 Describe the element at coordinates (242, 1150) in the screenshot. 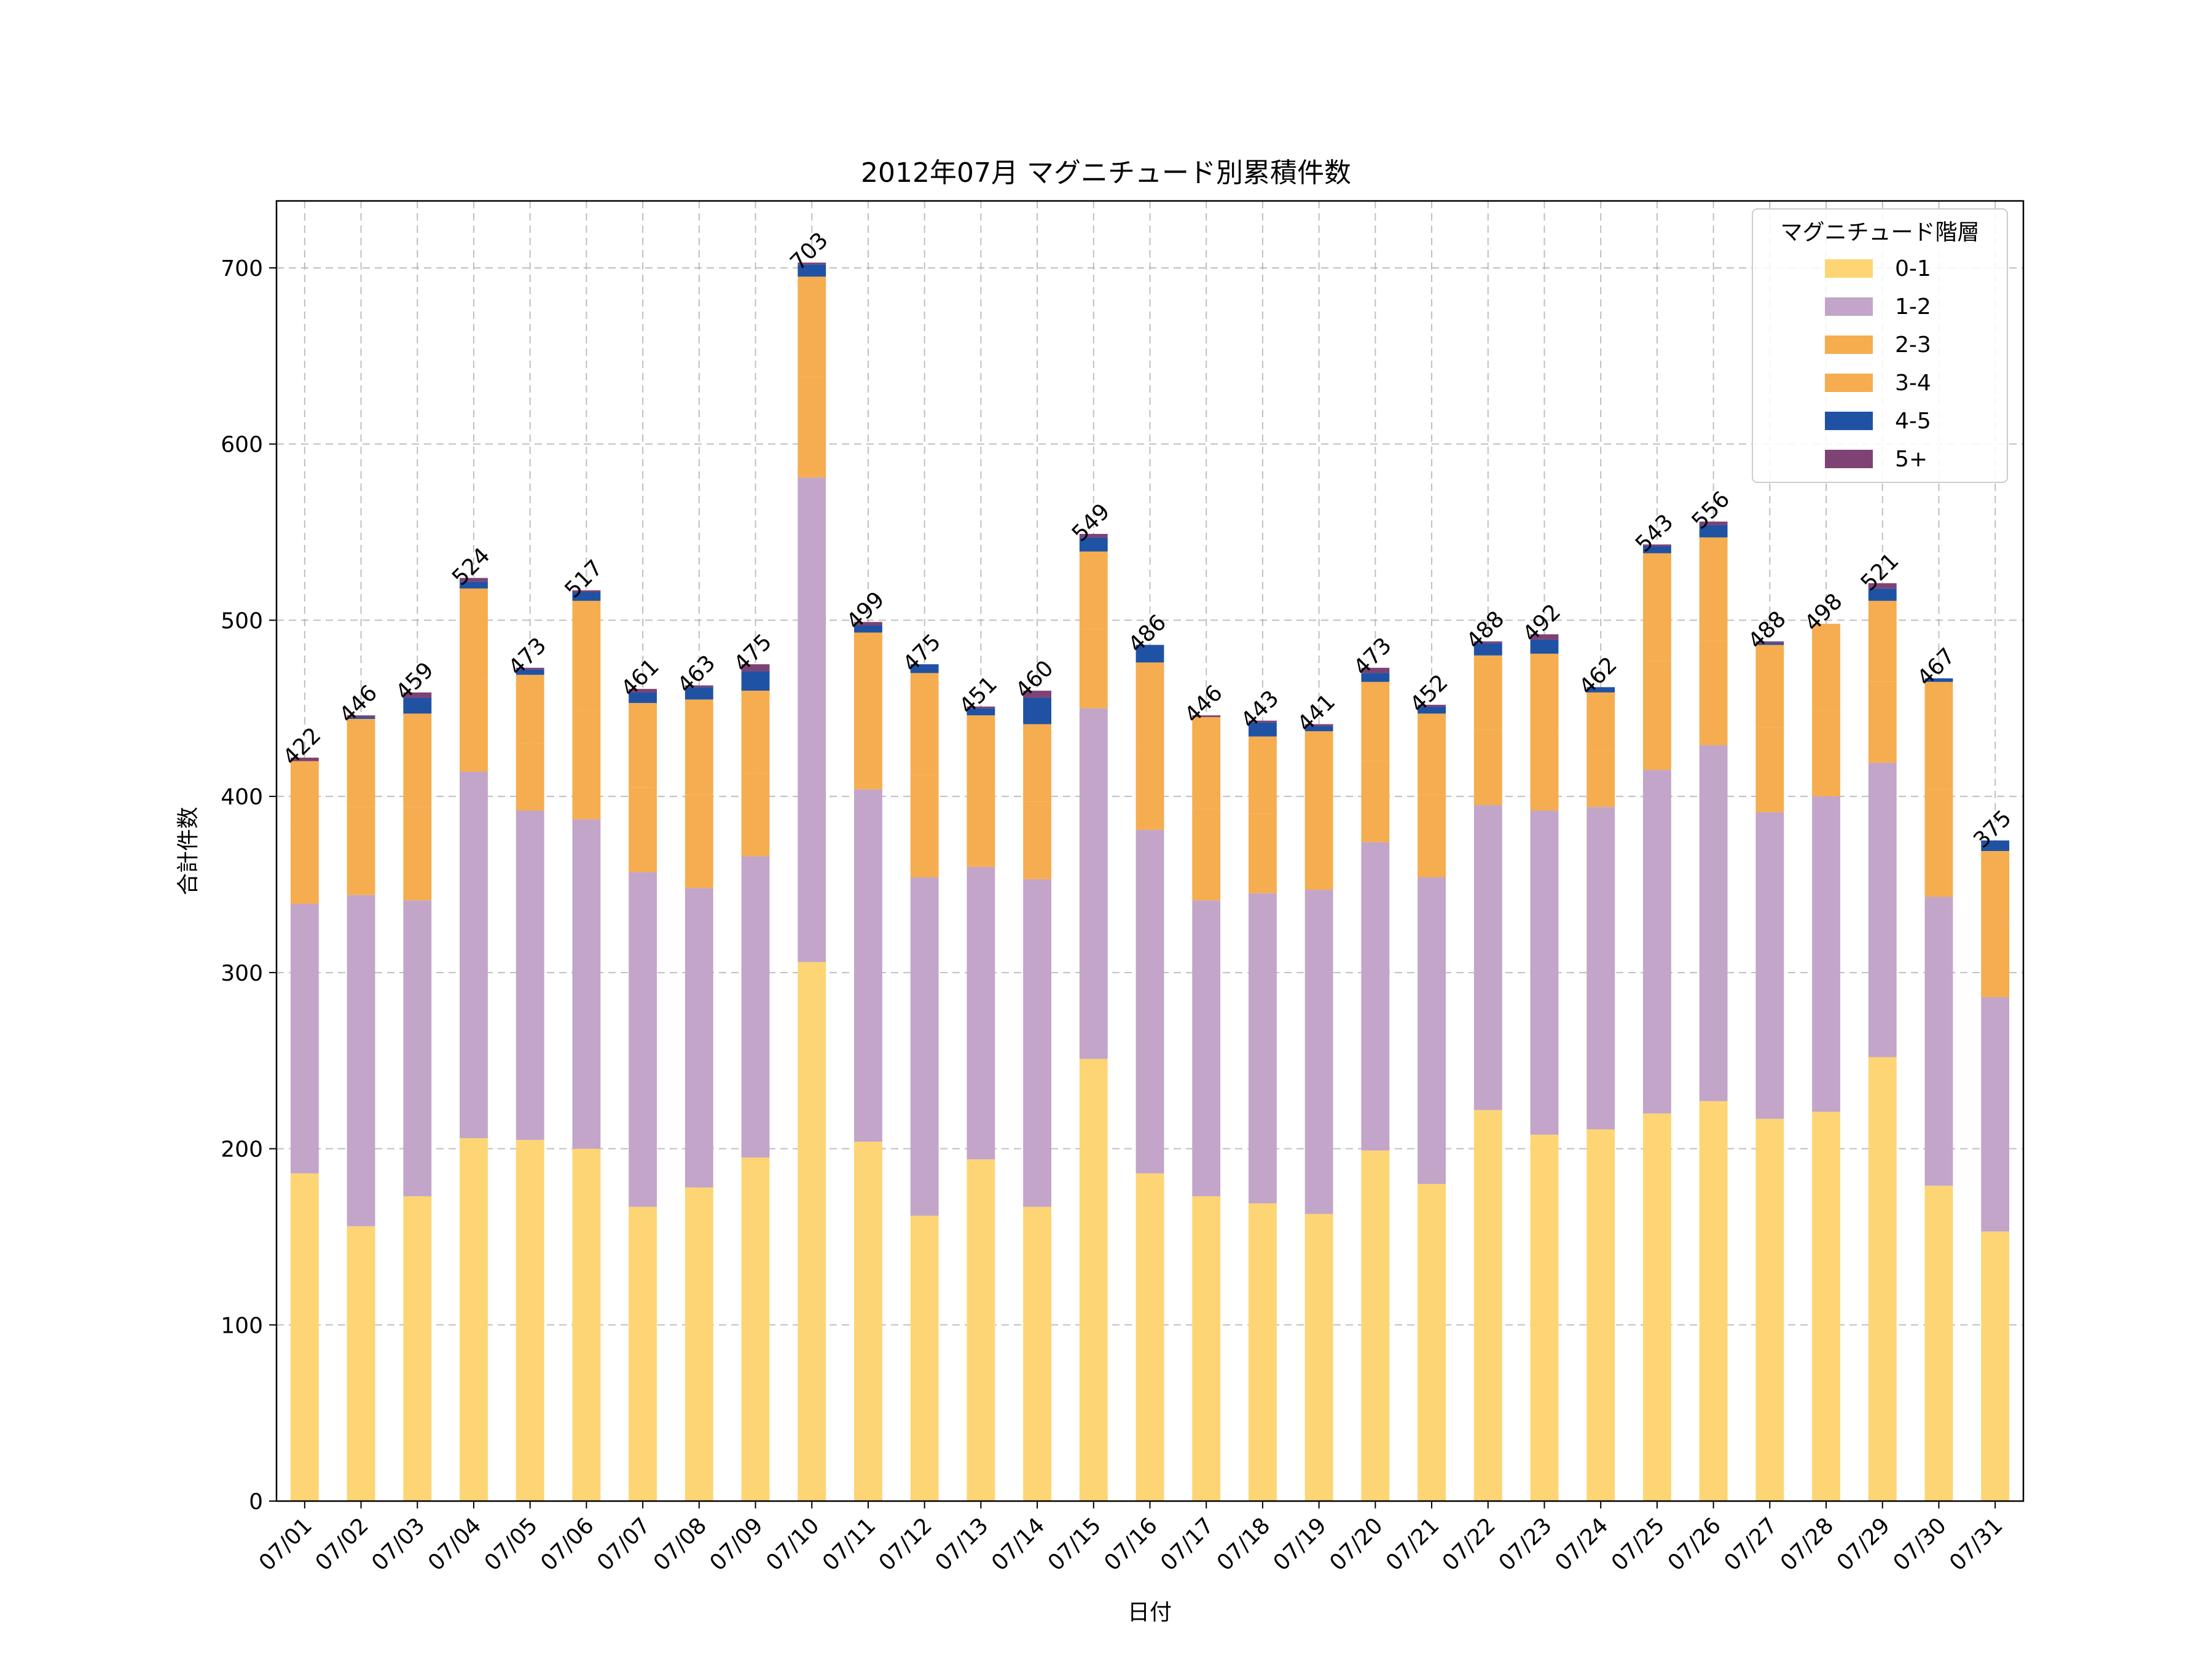

I see `y-tick-label: 200` at that location.